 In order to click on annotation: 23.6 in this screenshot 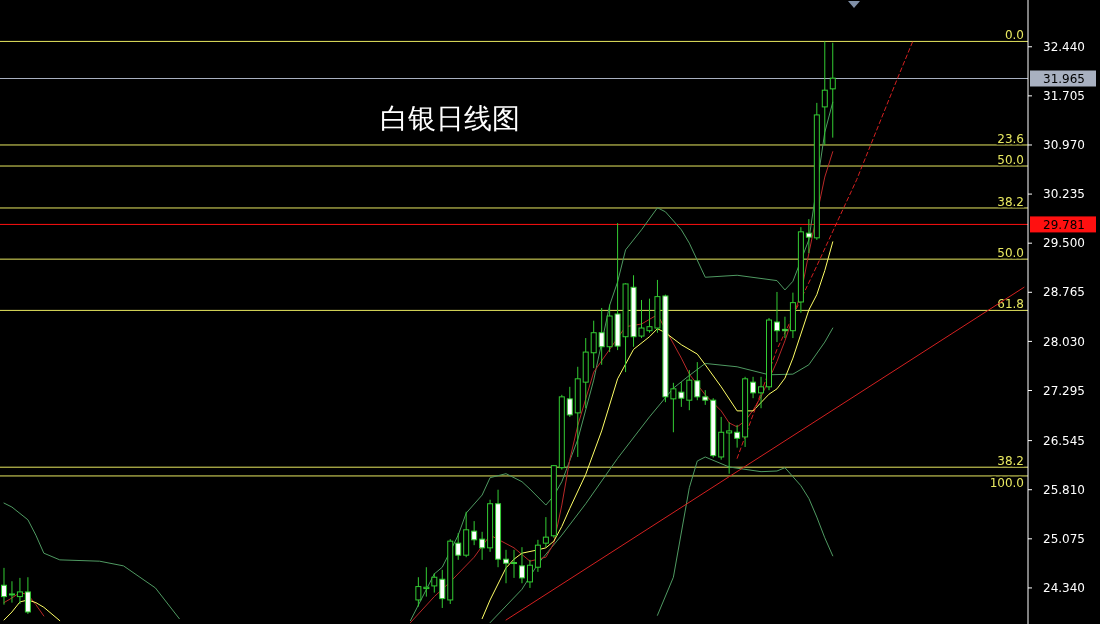, I will do `click(1010, 138)`.